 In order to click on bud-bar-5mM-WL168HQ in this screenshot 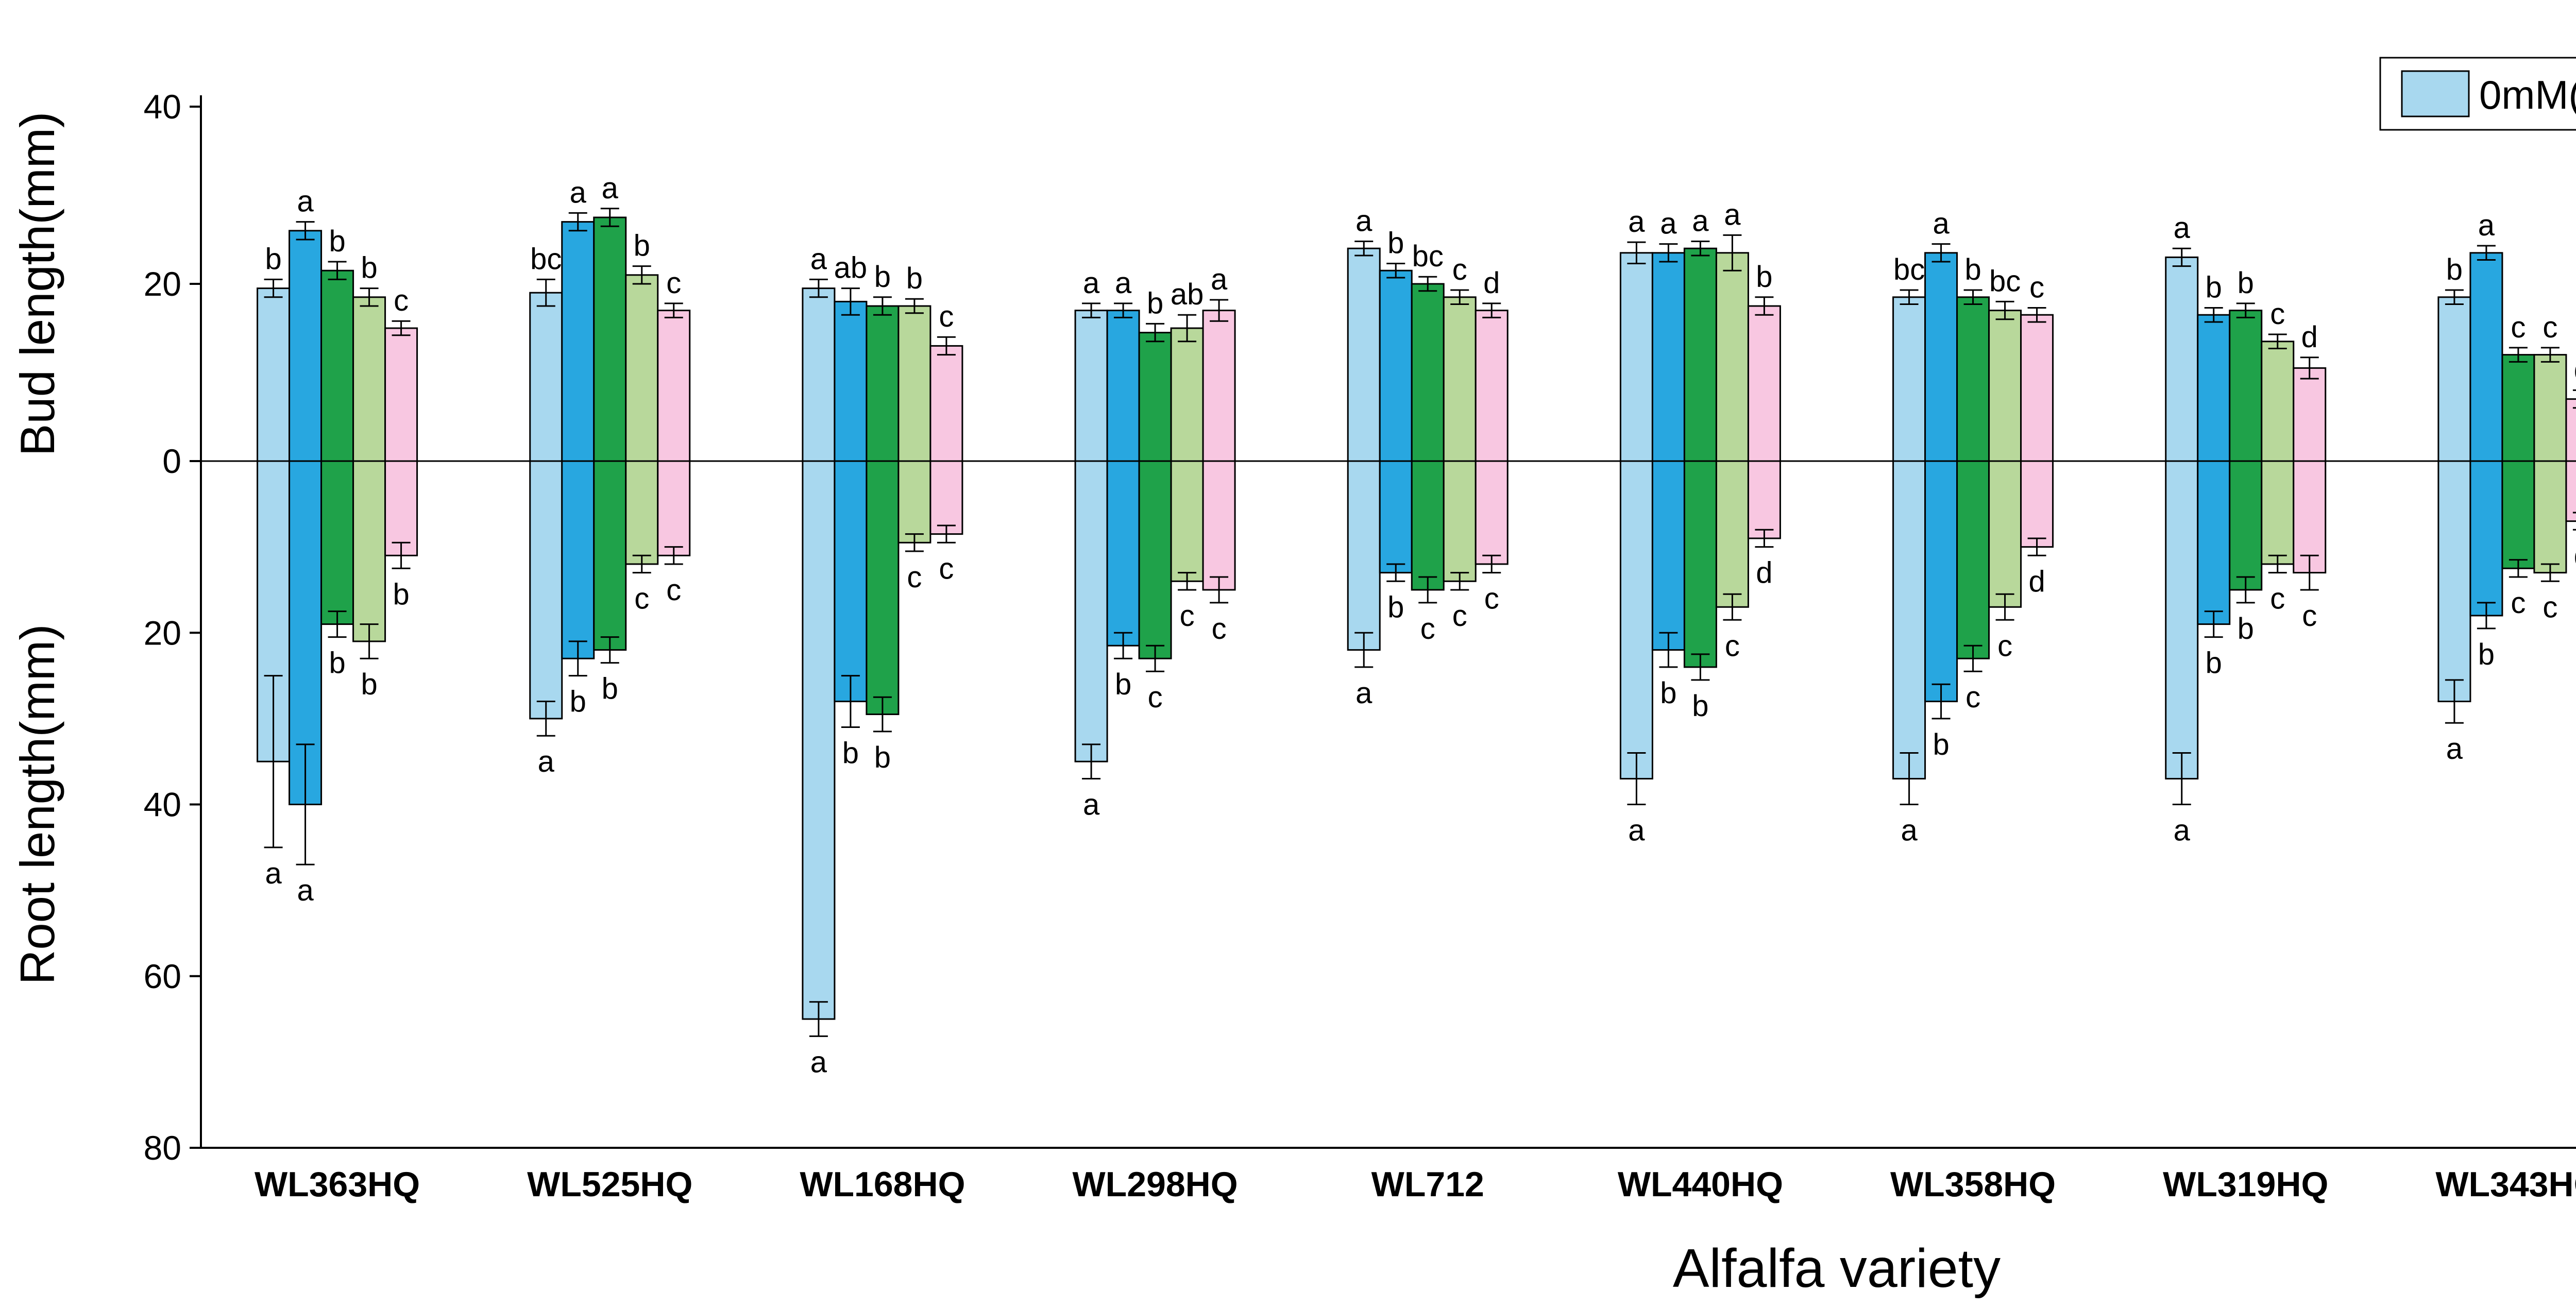, I will do `click(851, 381)`.